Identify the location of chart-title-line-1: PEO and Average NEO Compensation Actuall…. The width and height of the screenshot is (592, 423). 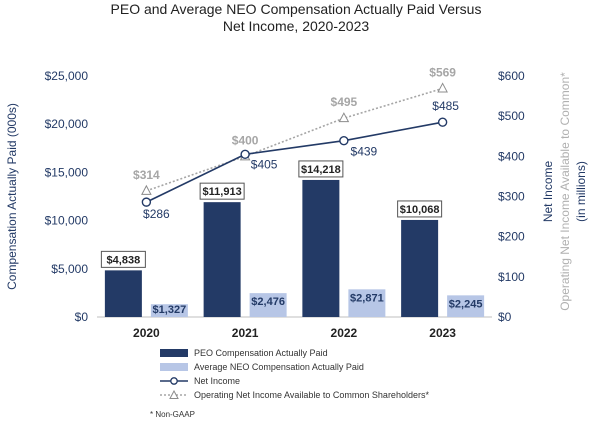
(296, 9).